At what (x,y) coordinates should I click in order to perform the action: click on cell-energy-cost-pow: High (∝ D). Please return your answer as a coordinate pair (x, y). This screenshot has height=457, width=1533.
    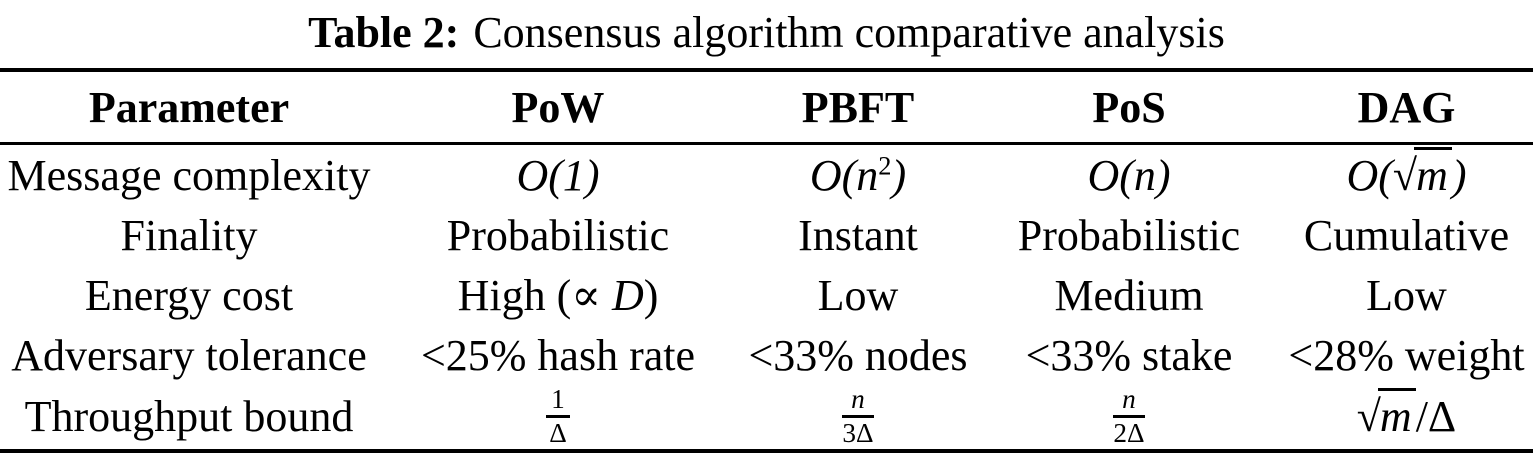
    Looking at the image, I should click on (558, 295).